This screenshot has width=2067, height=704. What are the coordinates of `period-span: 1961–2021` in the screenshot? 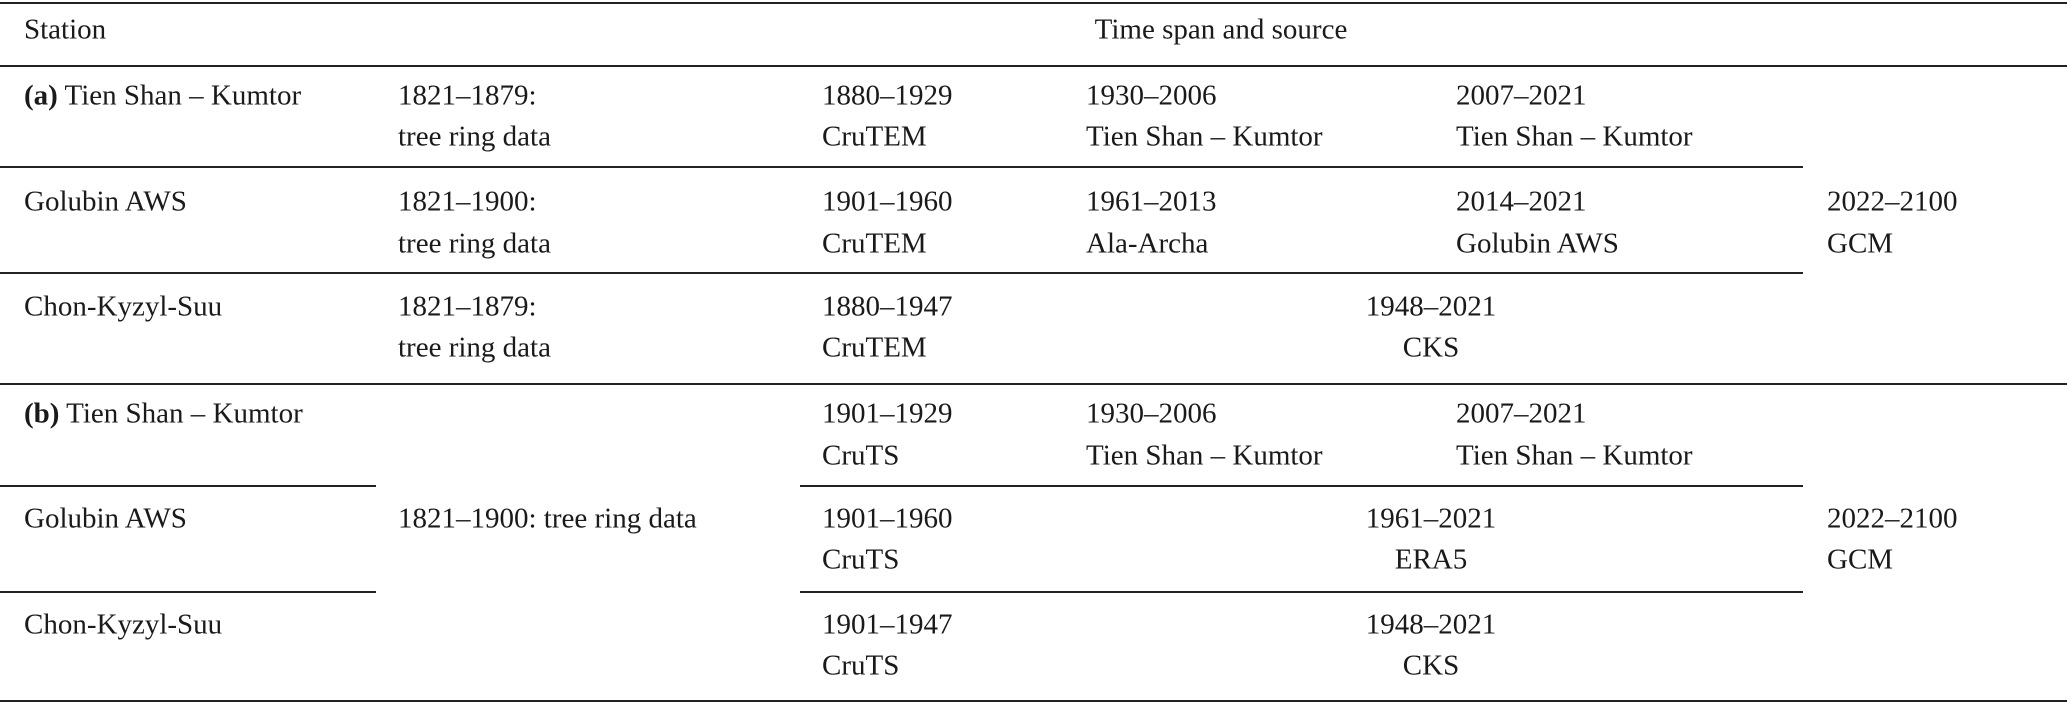 It's located at (1431, 518).